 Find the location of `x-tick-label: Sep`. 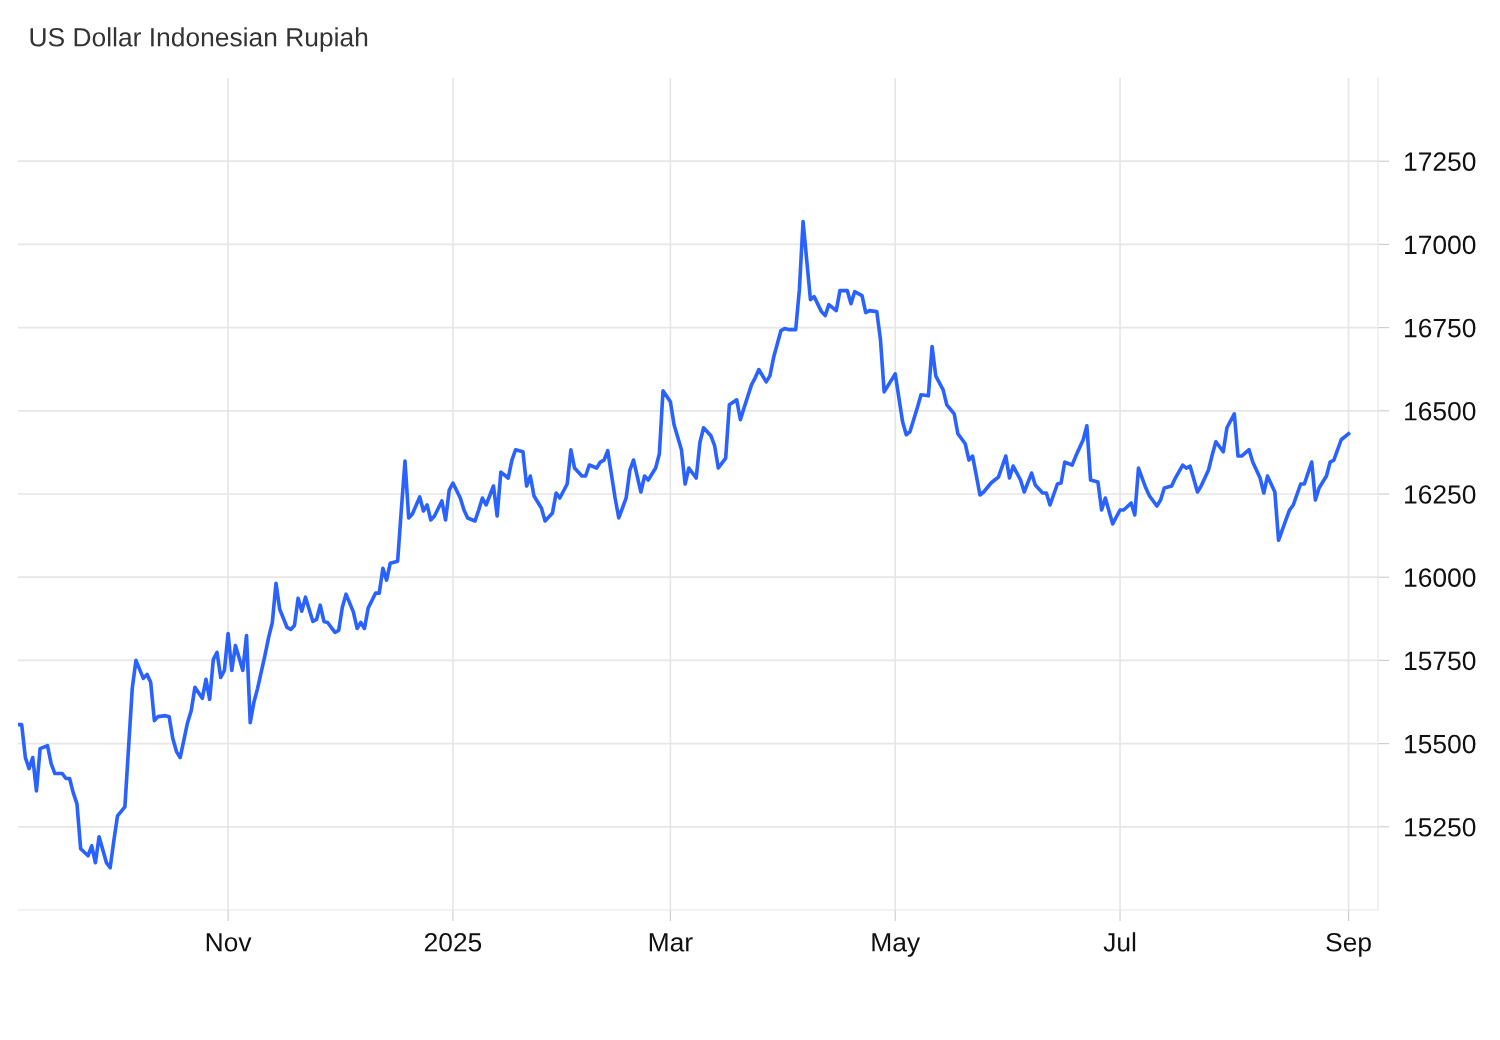

x-tick-label: Sep is located at coordinates (1348, 944).